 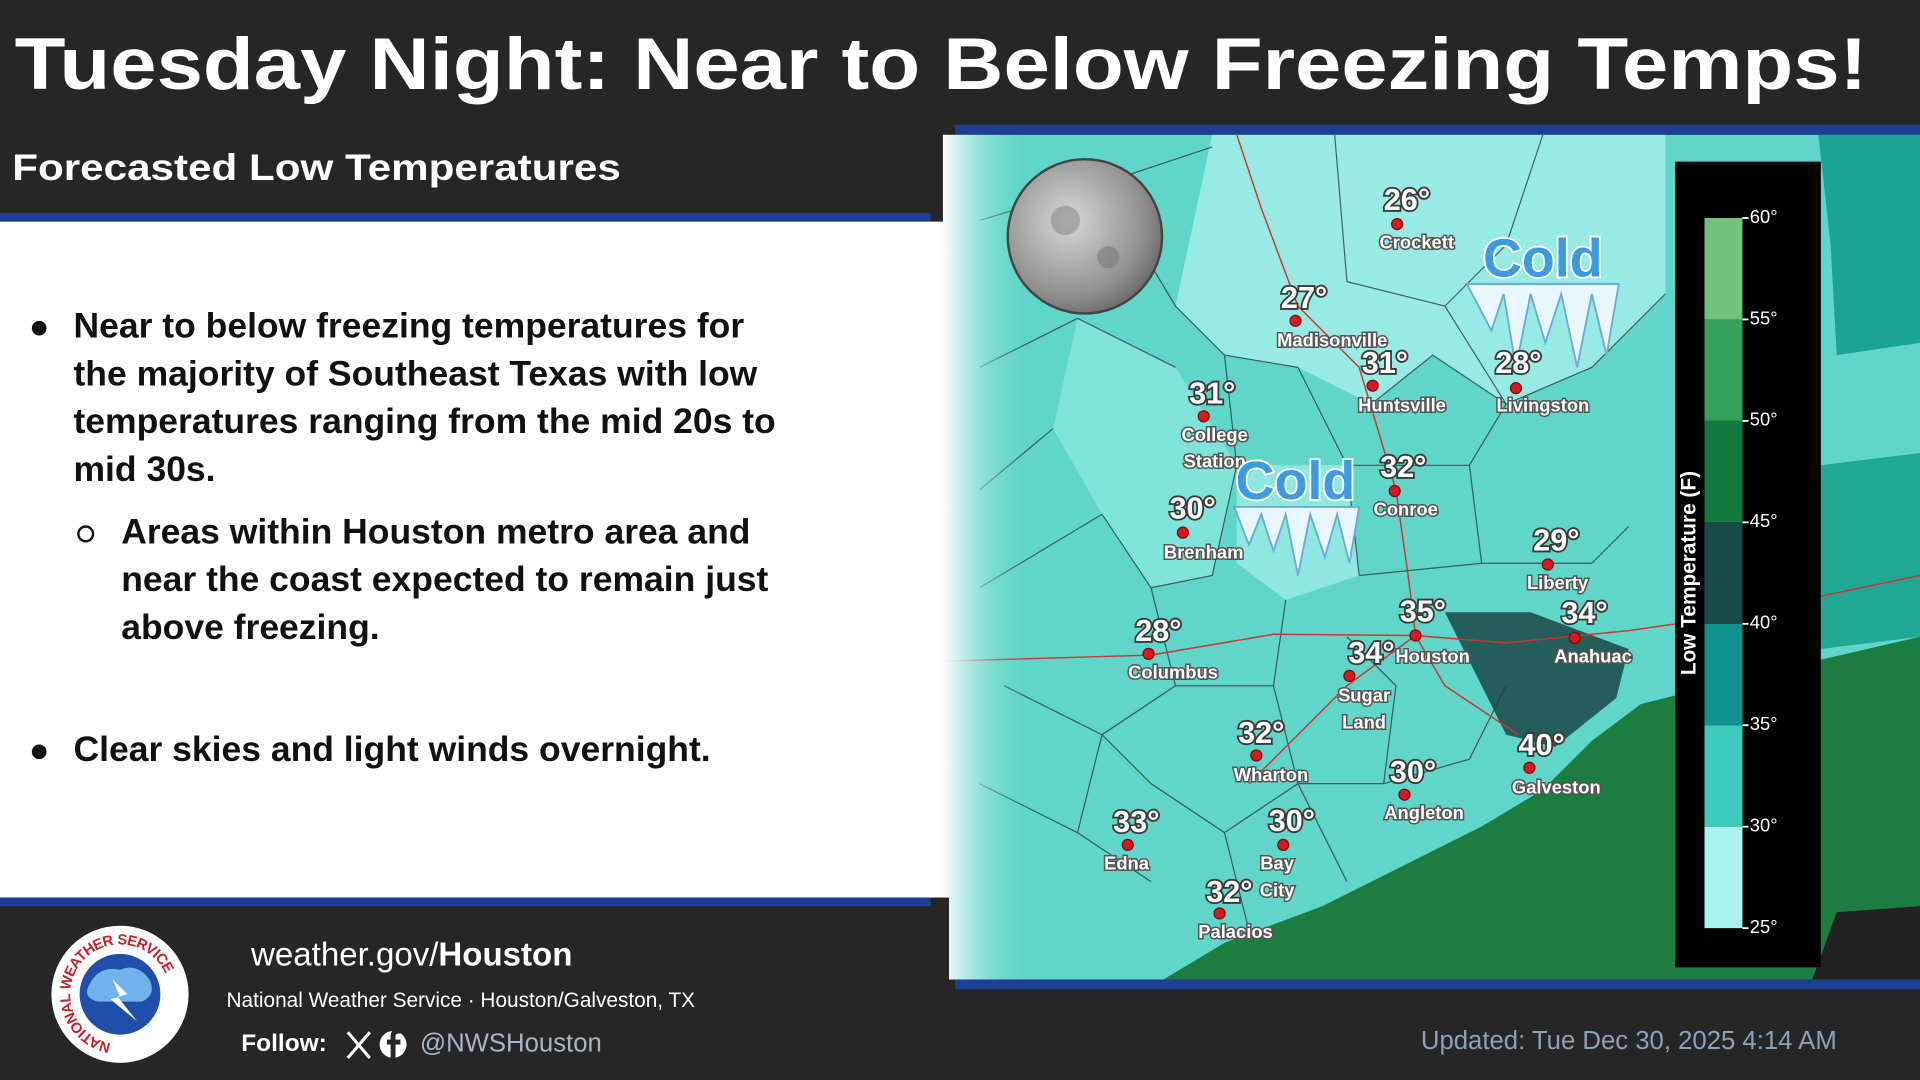 I want to click on header-bar, so click(x=960, y=67).